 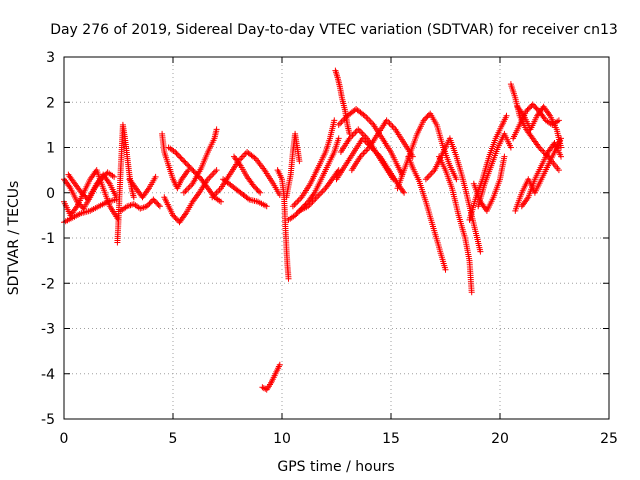 I want to click on x-tick-label: 15, so click(x=391, y=439).